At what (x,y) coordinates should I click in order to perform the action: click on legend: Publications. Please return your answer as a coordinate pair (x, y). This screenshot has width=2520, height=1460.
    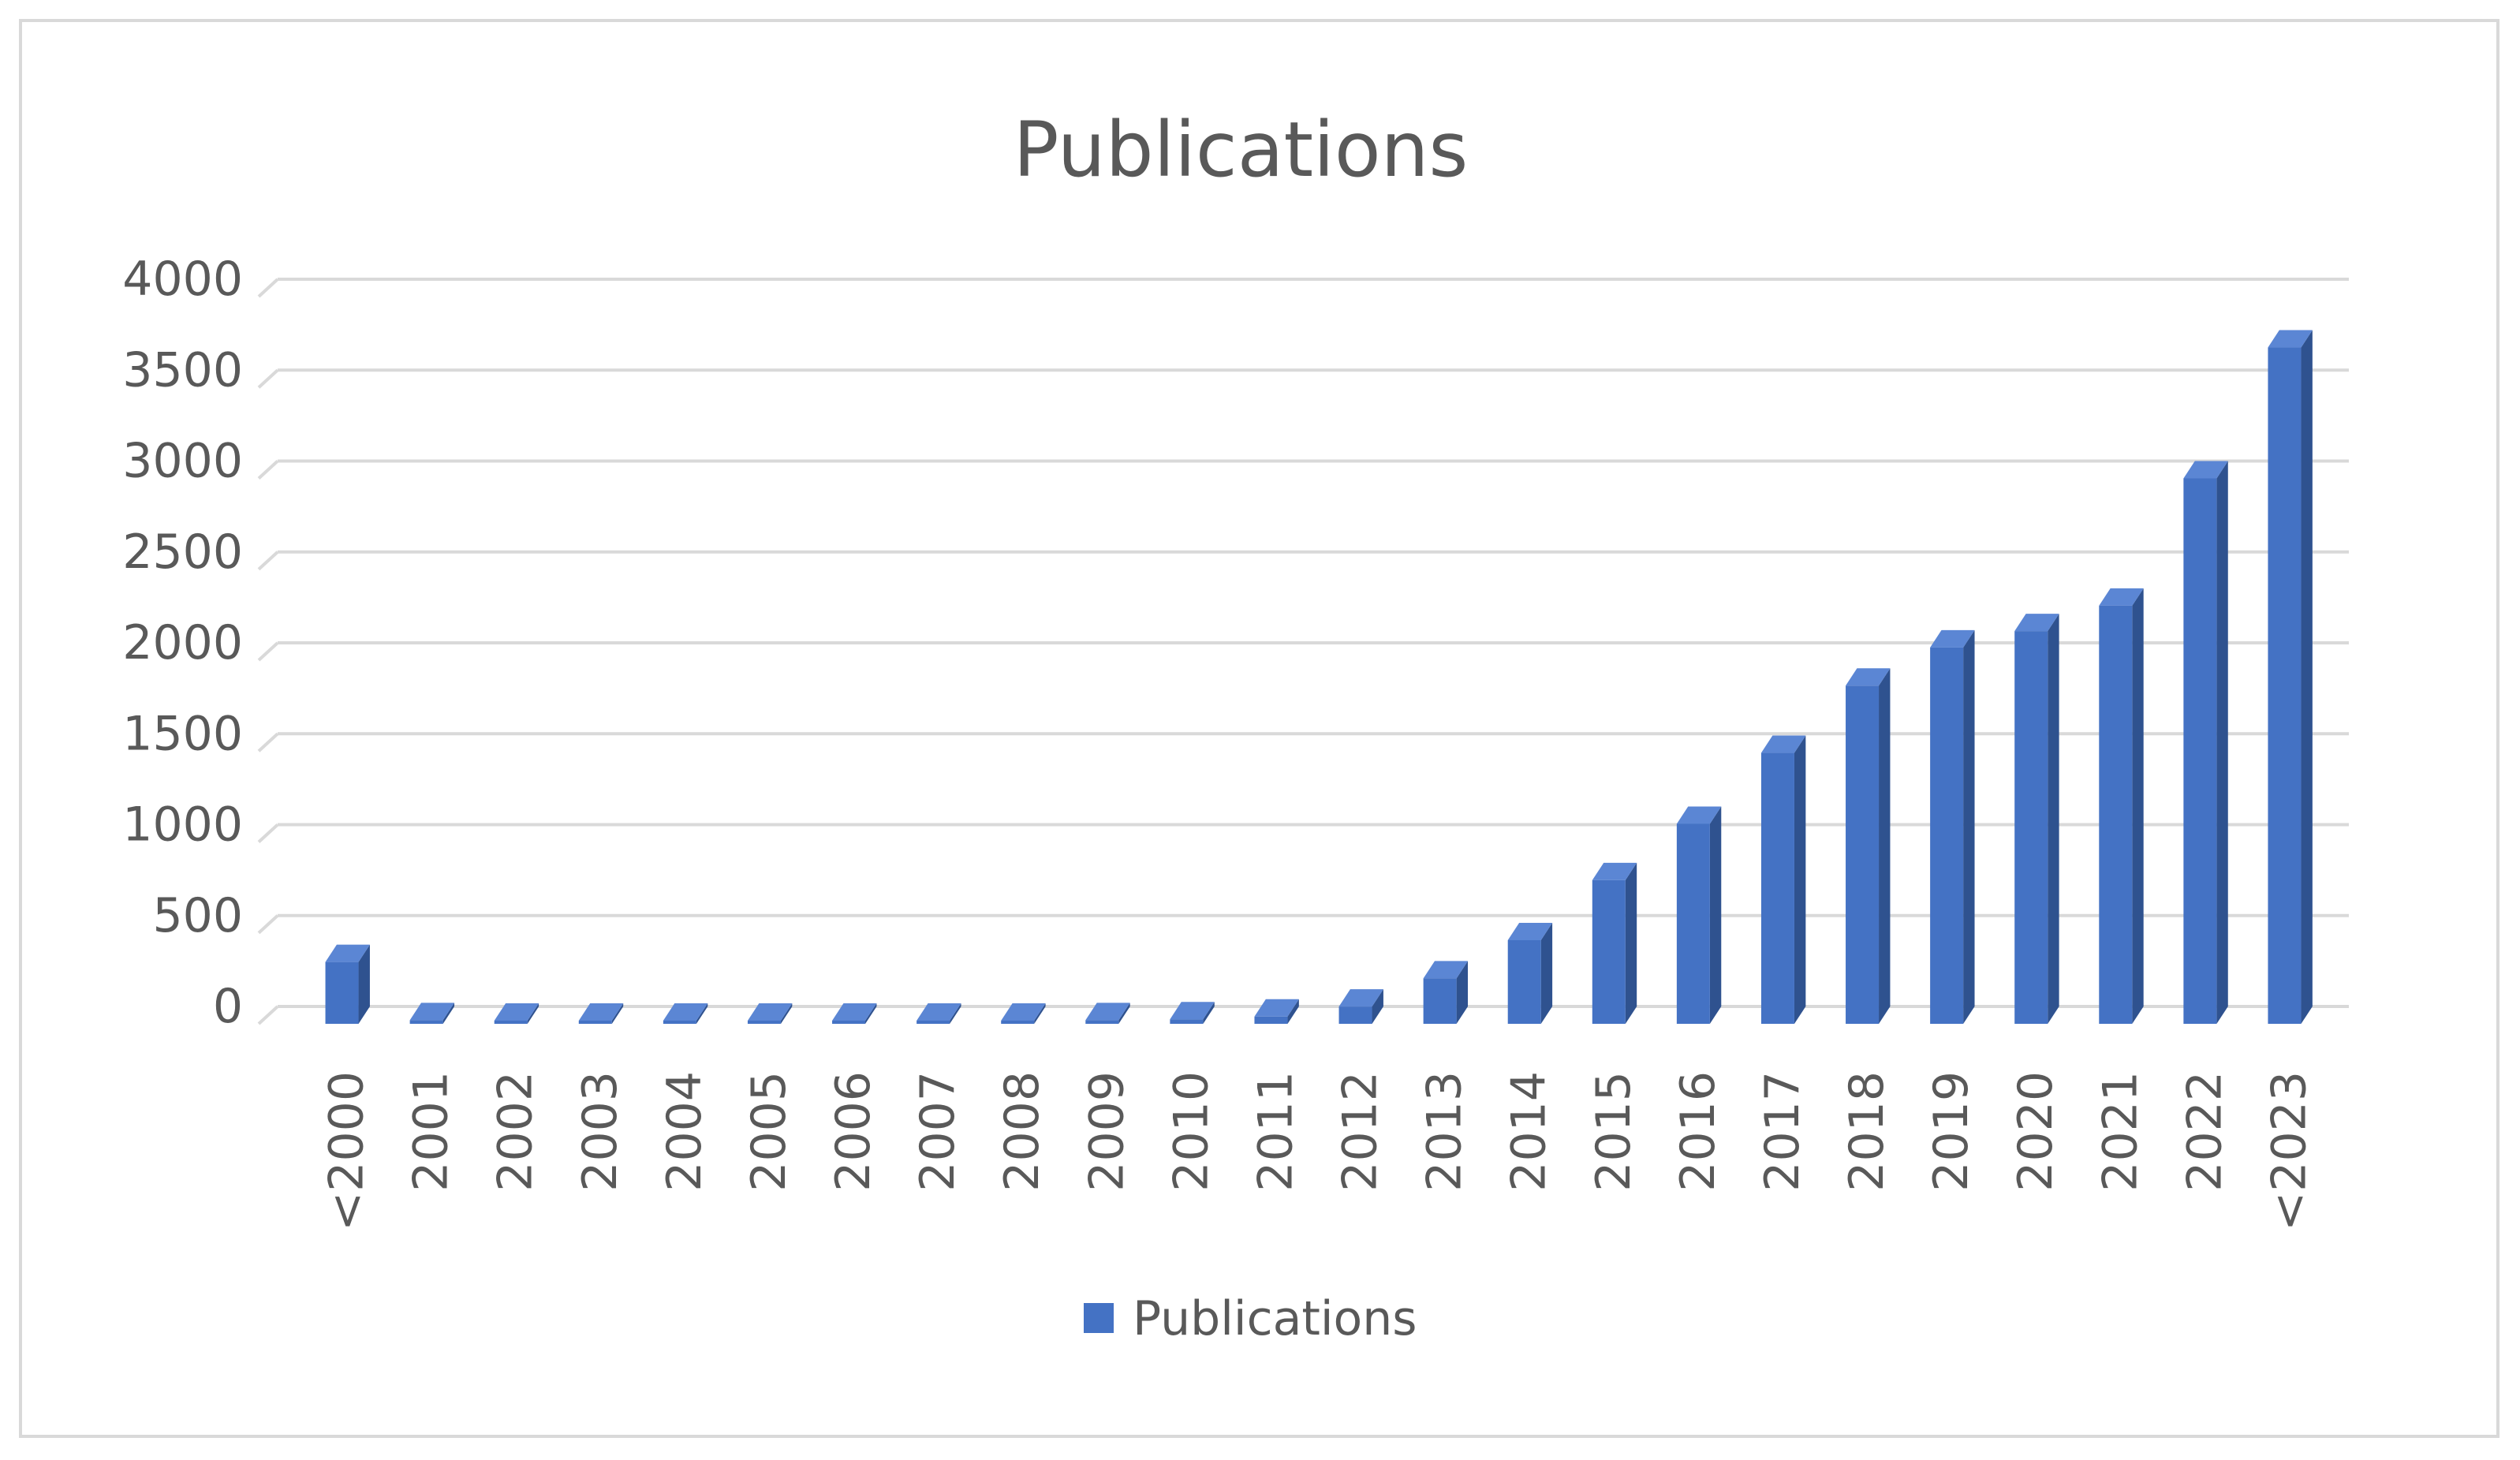
    Looking at the image, I should click on (1250, 1318).